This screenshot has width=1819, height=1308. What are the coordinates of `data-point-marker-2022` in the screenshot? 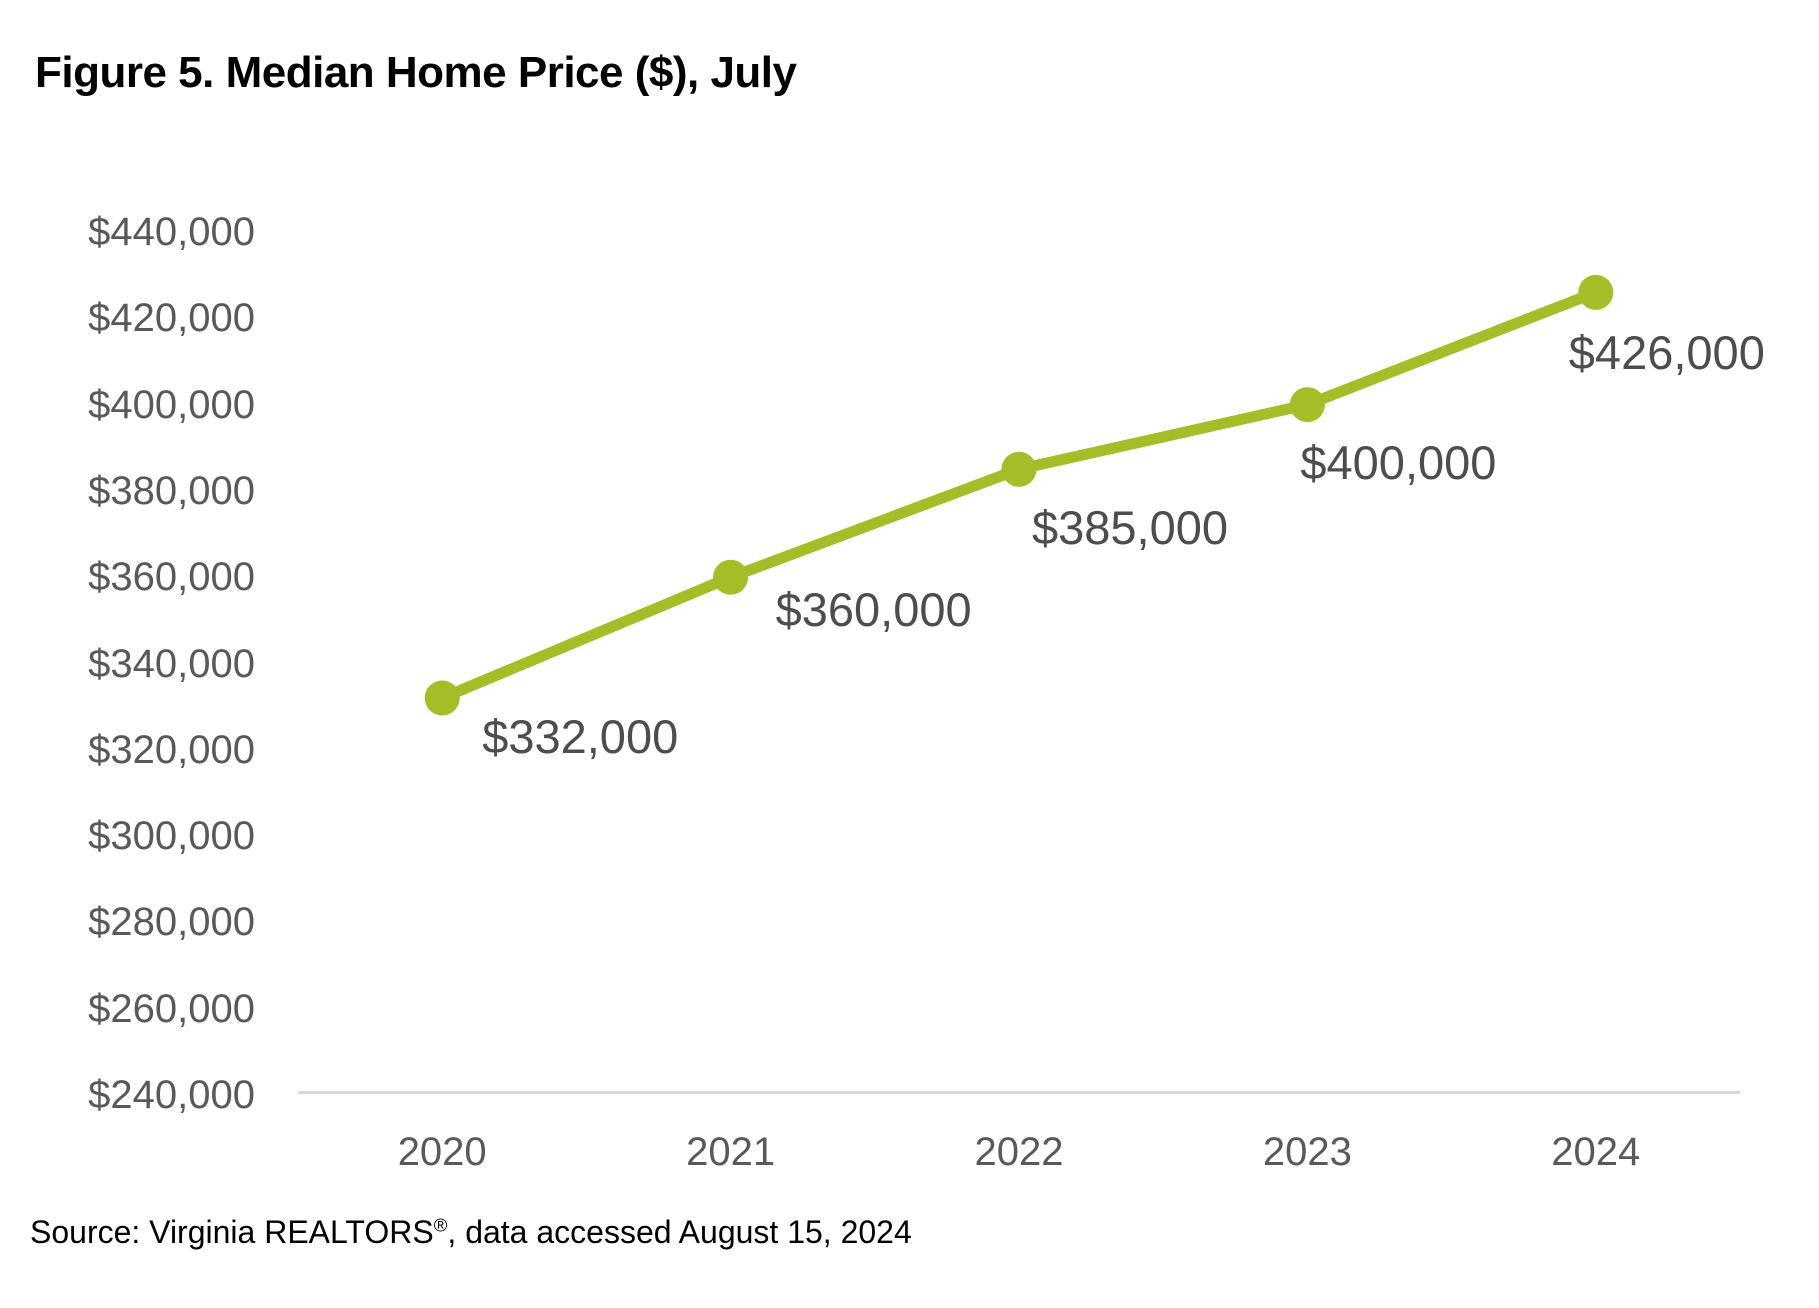 It's located at (1019, 469).